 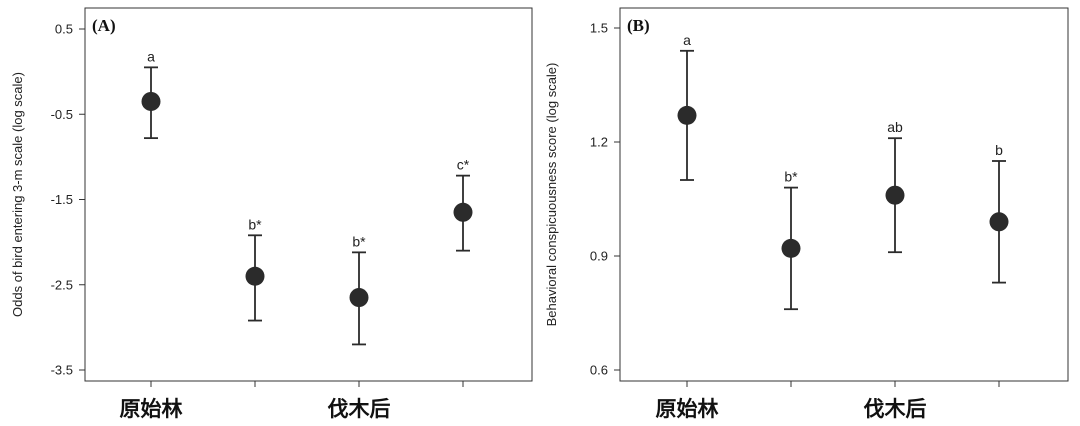 I want to click on y-tick-label: 1.2, so click(x=599, y=142).